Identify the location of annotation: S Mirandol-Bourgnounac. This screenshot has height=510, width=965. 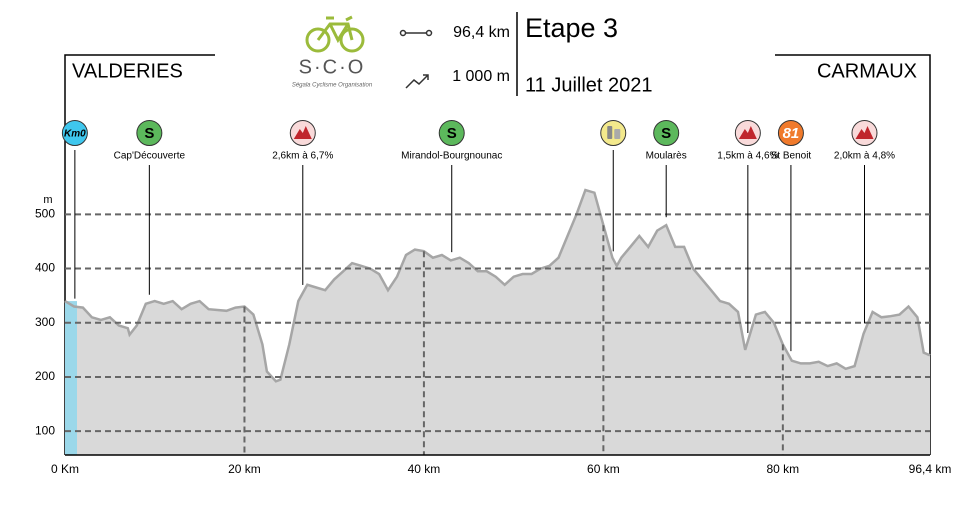
(451, 186).